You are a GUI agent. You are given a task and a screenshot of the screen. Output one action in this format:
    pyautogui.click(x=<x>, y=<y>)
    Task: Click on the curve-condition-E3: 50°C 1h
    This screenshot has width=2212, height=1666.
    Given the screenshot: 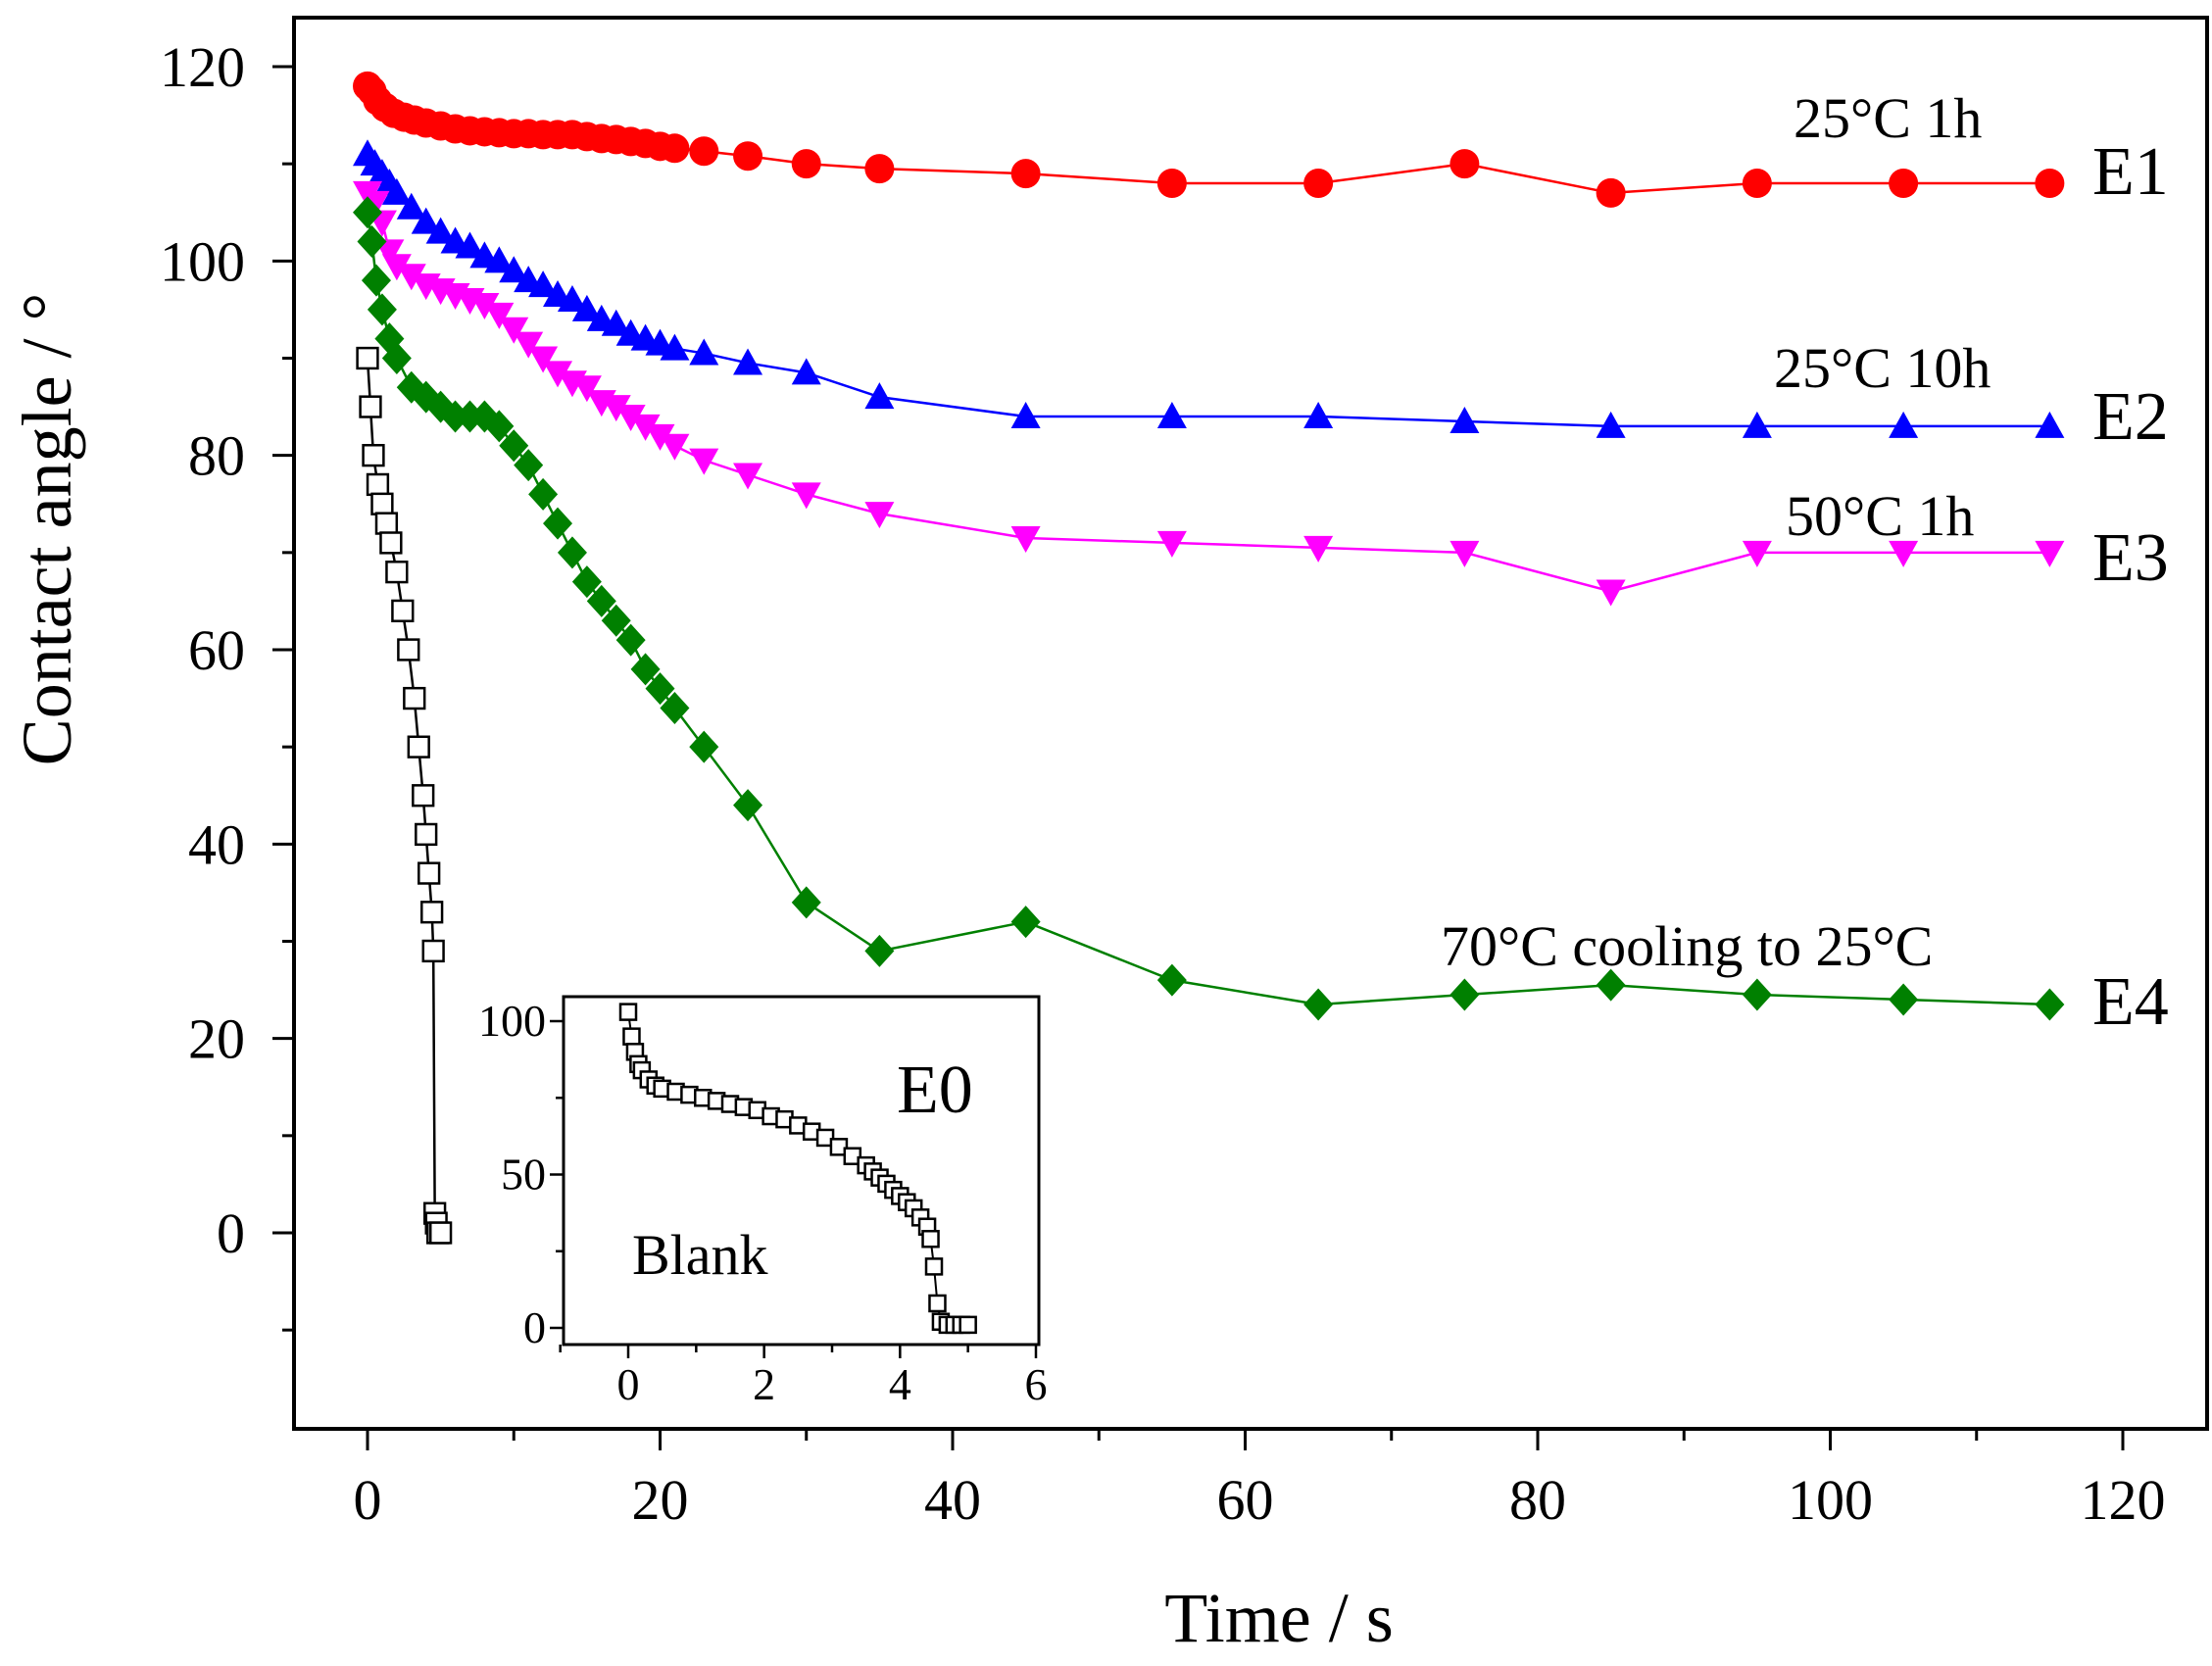 What is the action you would take?
    pyautogui.click(x=1880, y=516)
    